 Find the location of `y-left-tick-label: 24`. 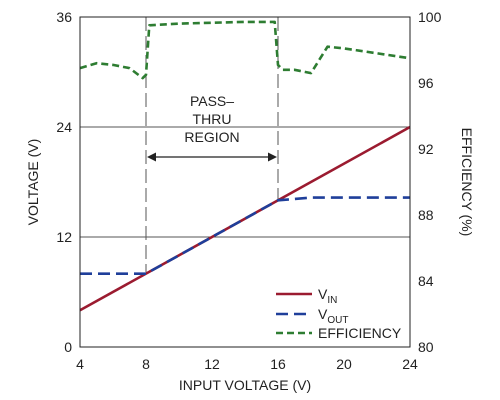

y-left-tick-label: 24 is located at coordinates (64, 127).